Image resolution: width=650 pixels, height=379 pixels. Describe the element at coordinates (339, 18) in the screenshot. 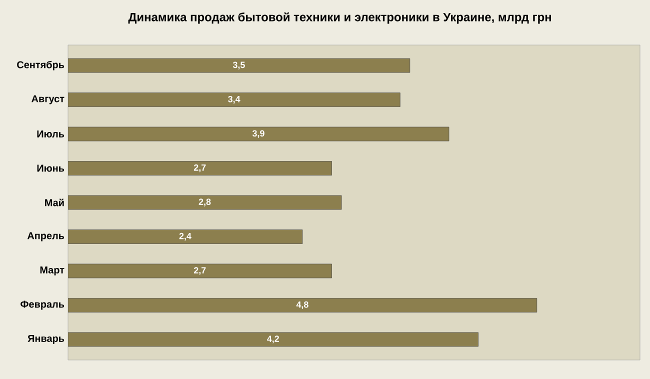

I see `chart-title: Динамика продаж бытовой техники и электроники в Украине, млрд грн` at that location.